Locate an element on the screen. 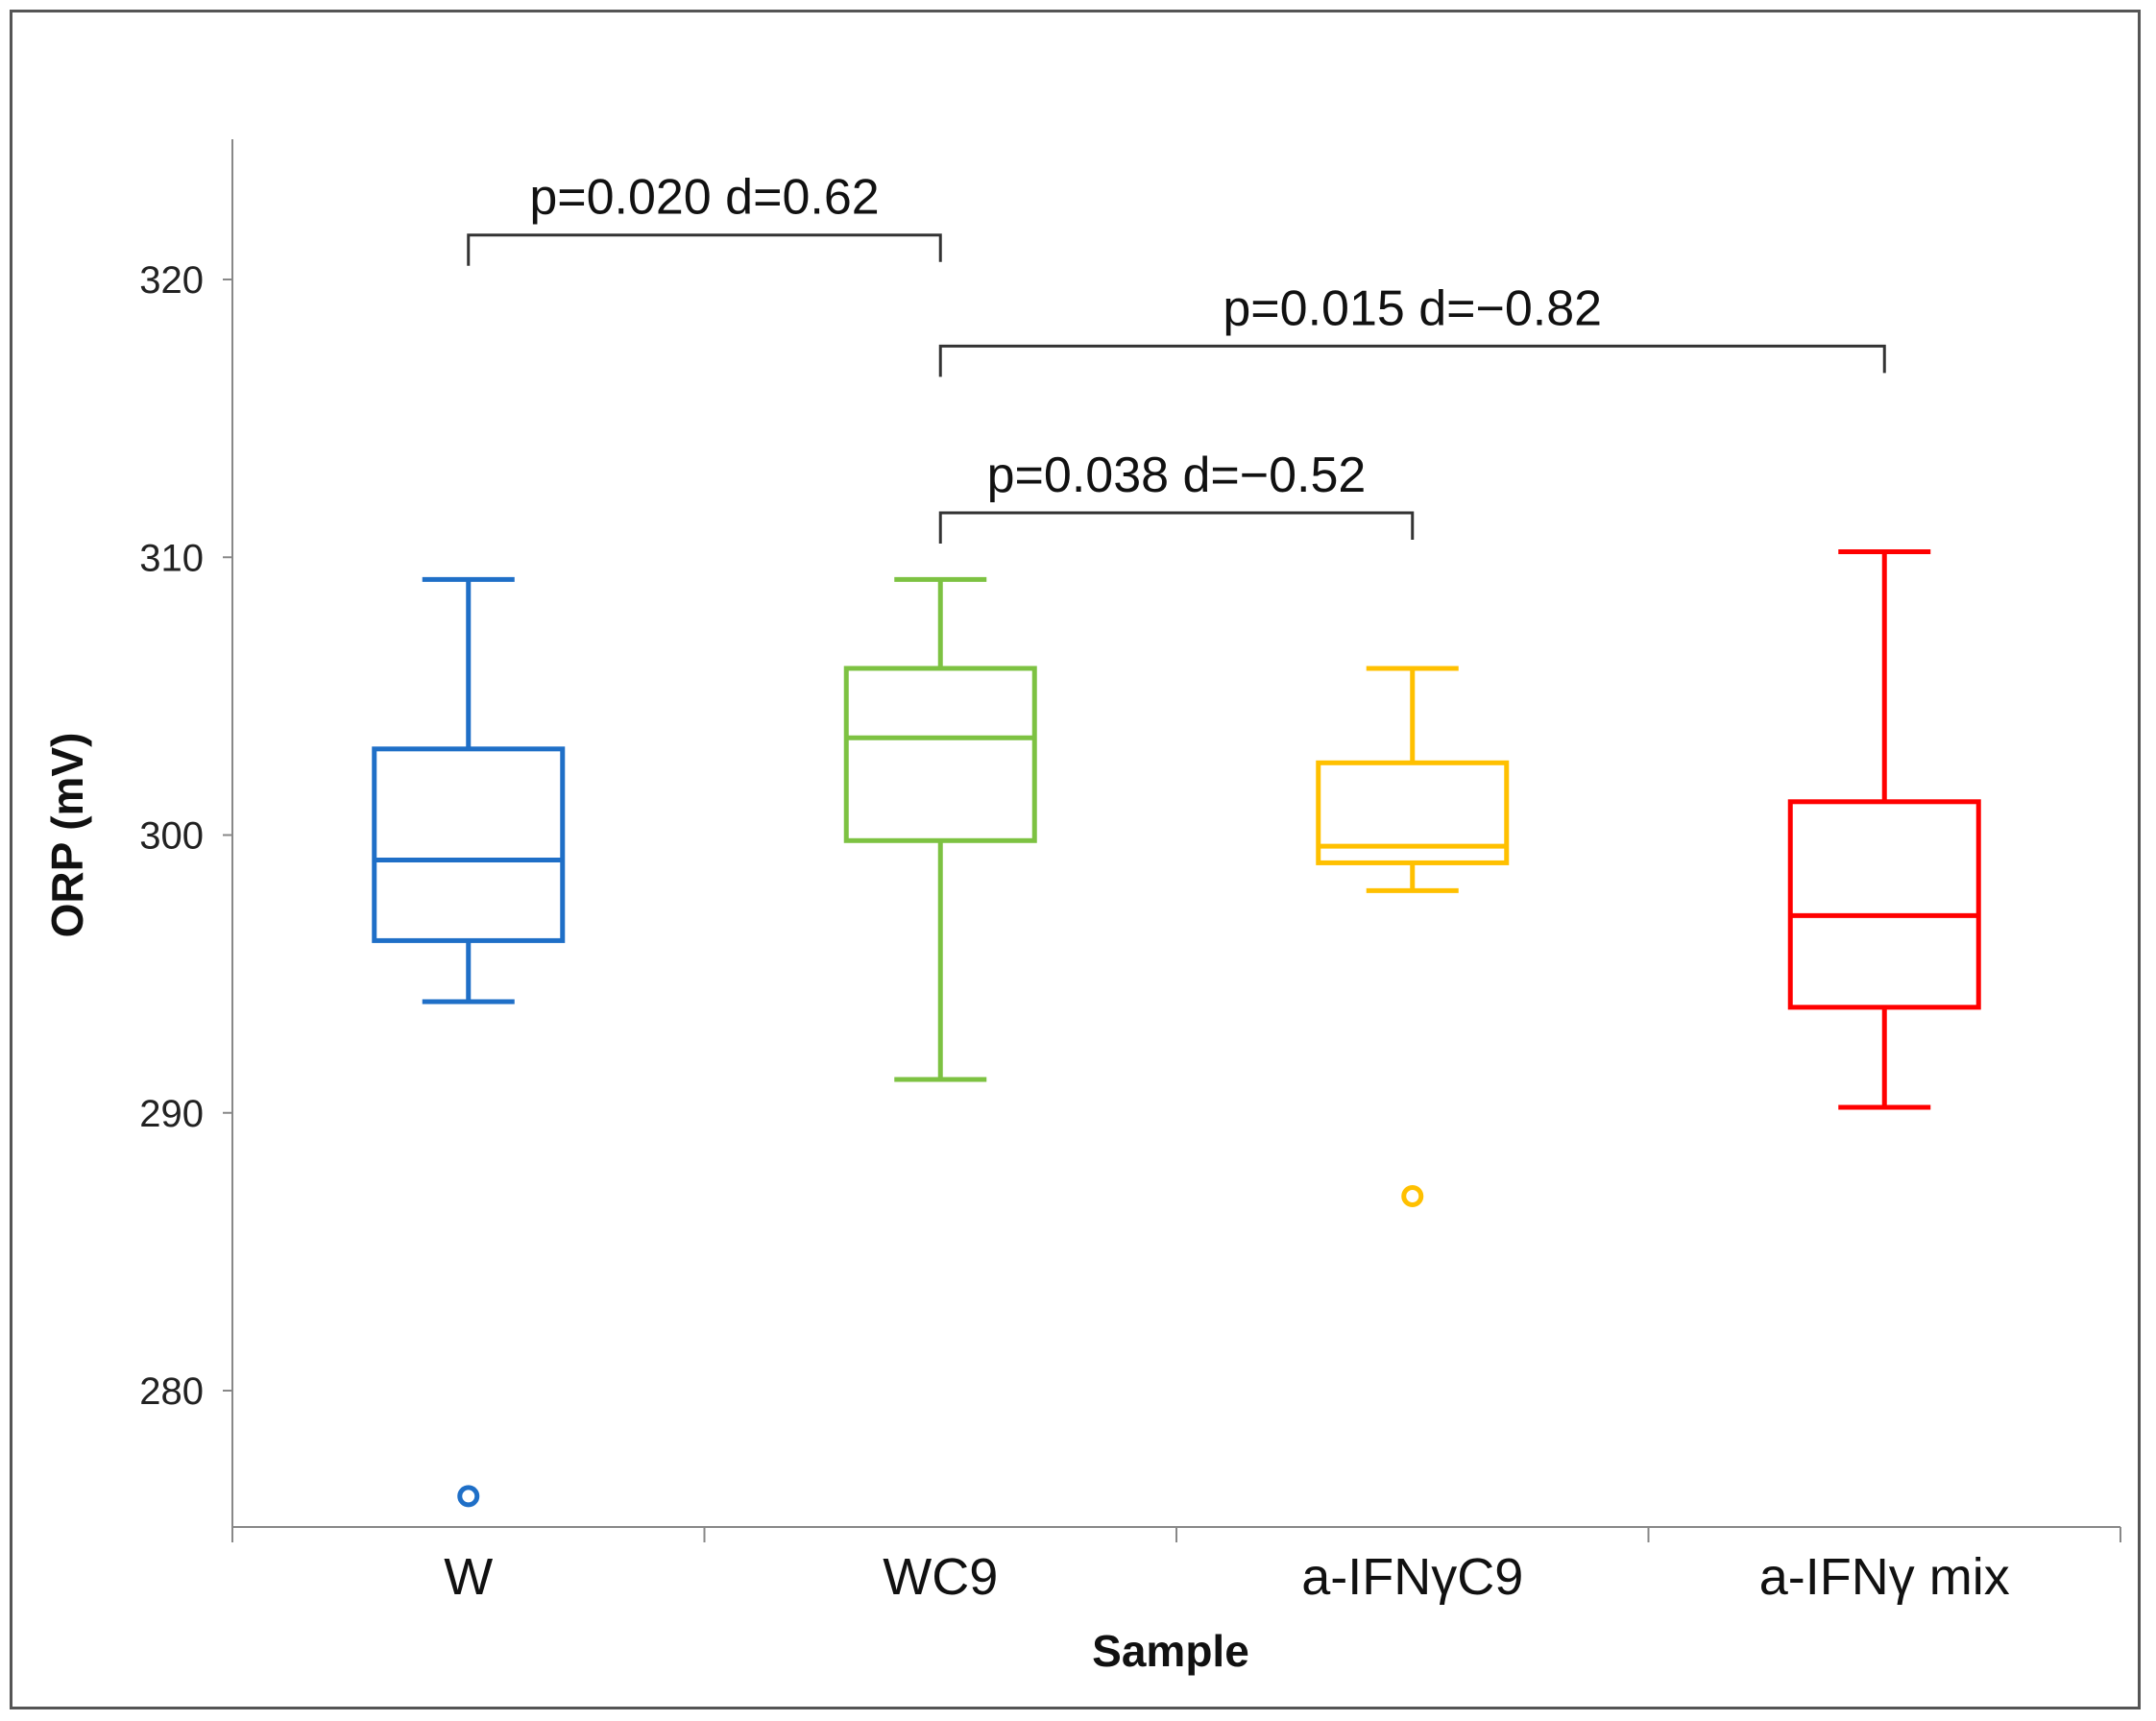 Image resolution: width=2156 pixels, height=1721 pixels. box-W is located at coordinates (469, 1042).